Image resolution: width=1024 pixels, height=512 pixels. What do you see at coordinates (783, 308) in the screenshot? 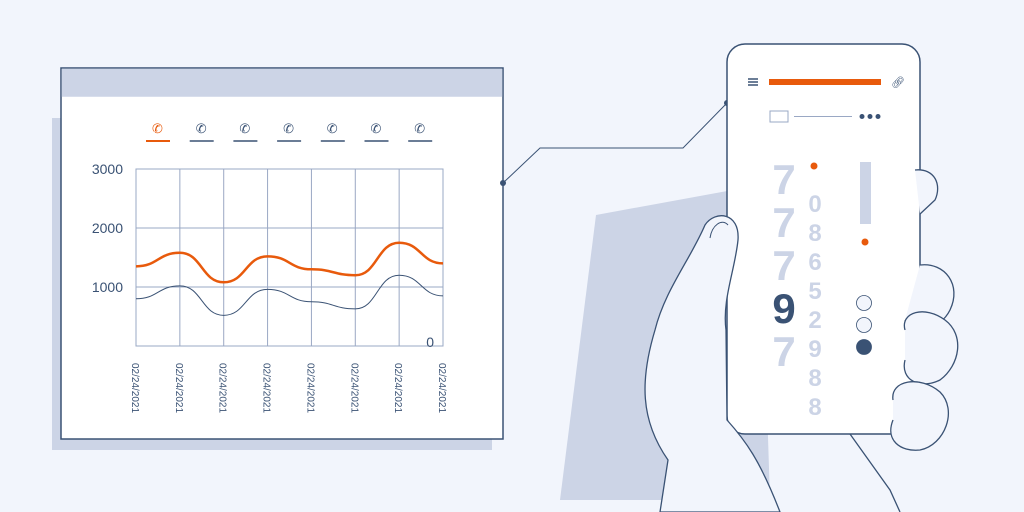
I see `selected-digit: 9` at bounding box center [783, 308].